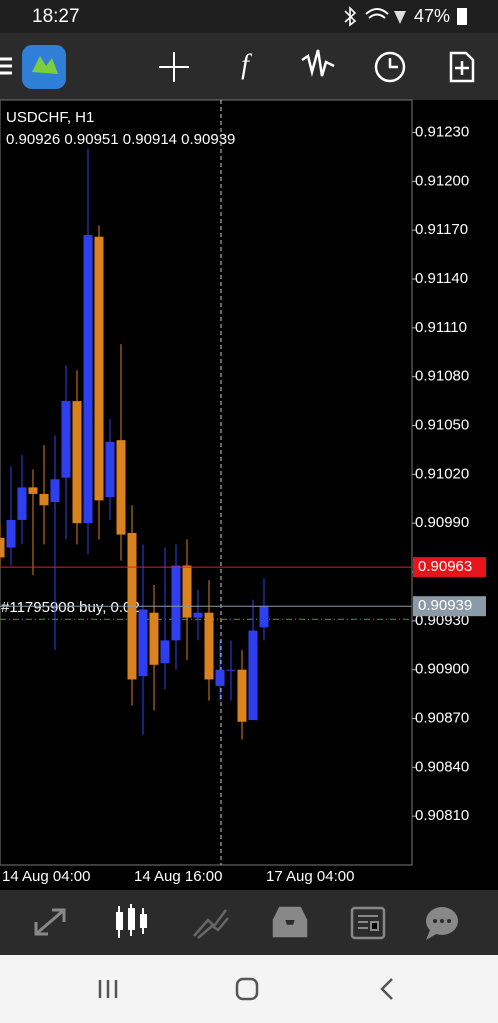 This screenshot has width=498, height=1023. What do you see at coordinates (442, 766) in the screenshot?
I see `y-tick-label: 0.90840` at bounding box center [442, 766].